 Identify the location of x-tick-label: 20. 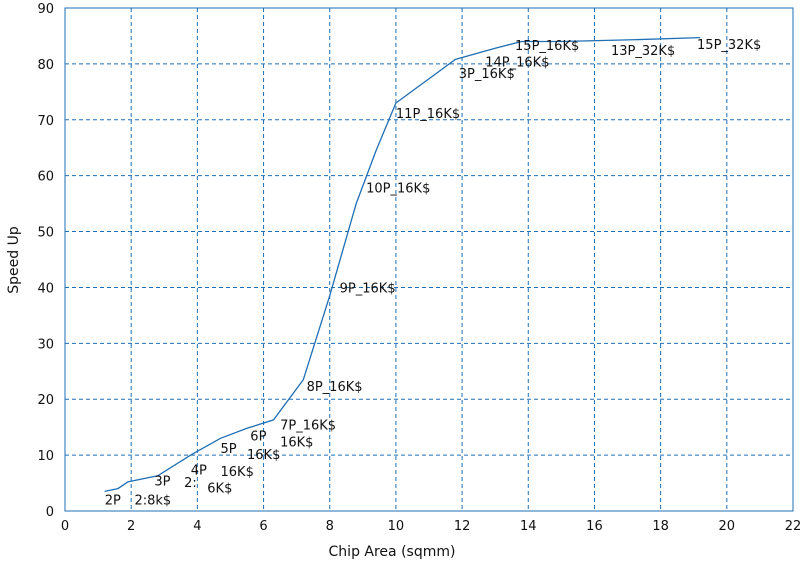
(727, 526).